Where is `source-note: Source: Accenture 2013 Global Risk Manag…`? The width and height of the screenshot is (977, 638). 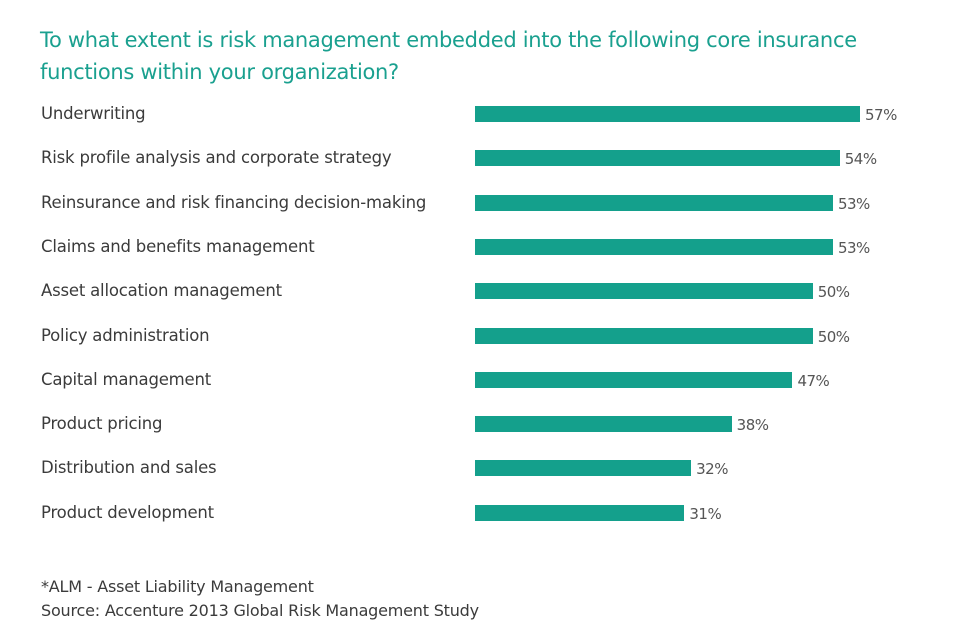 source-note: Source: Accenture 2013 Global Risk Manag… is located at coordinates (260, 610).